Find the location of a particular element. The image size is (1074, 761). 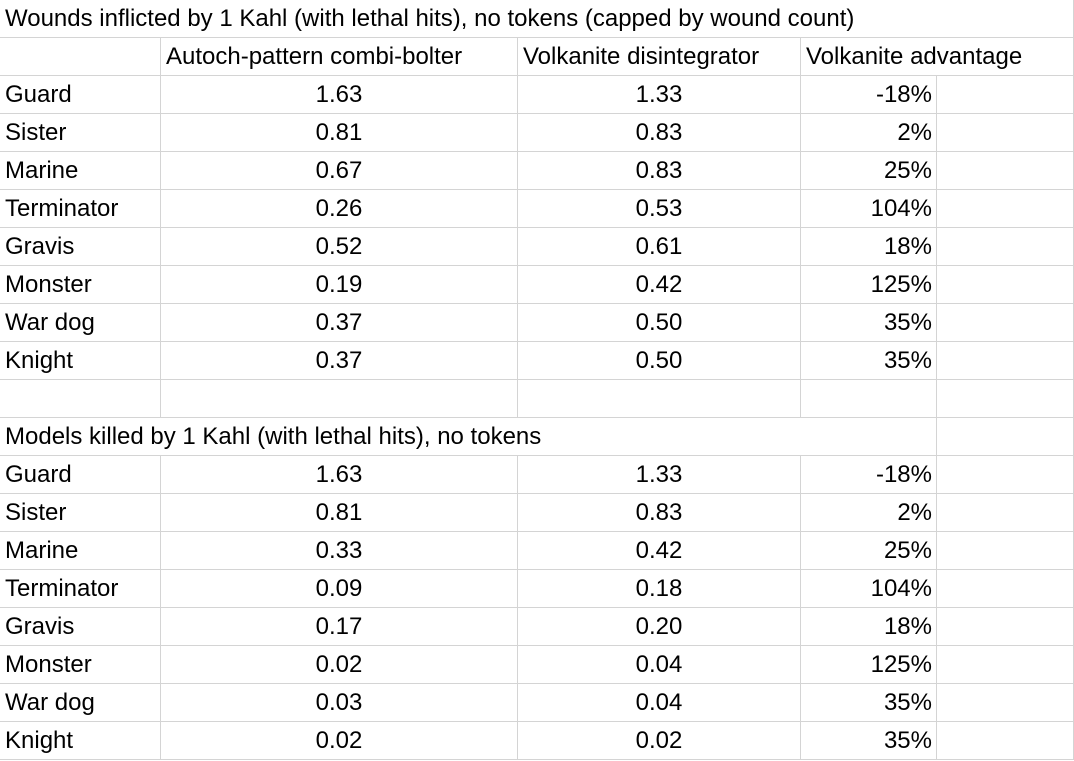

table2-row-label: Guard is located at coordinates (80, 475).